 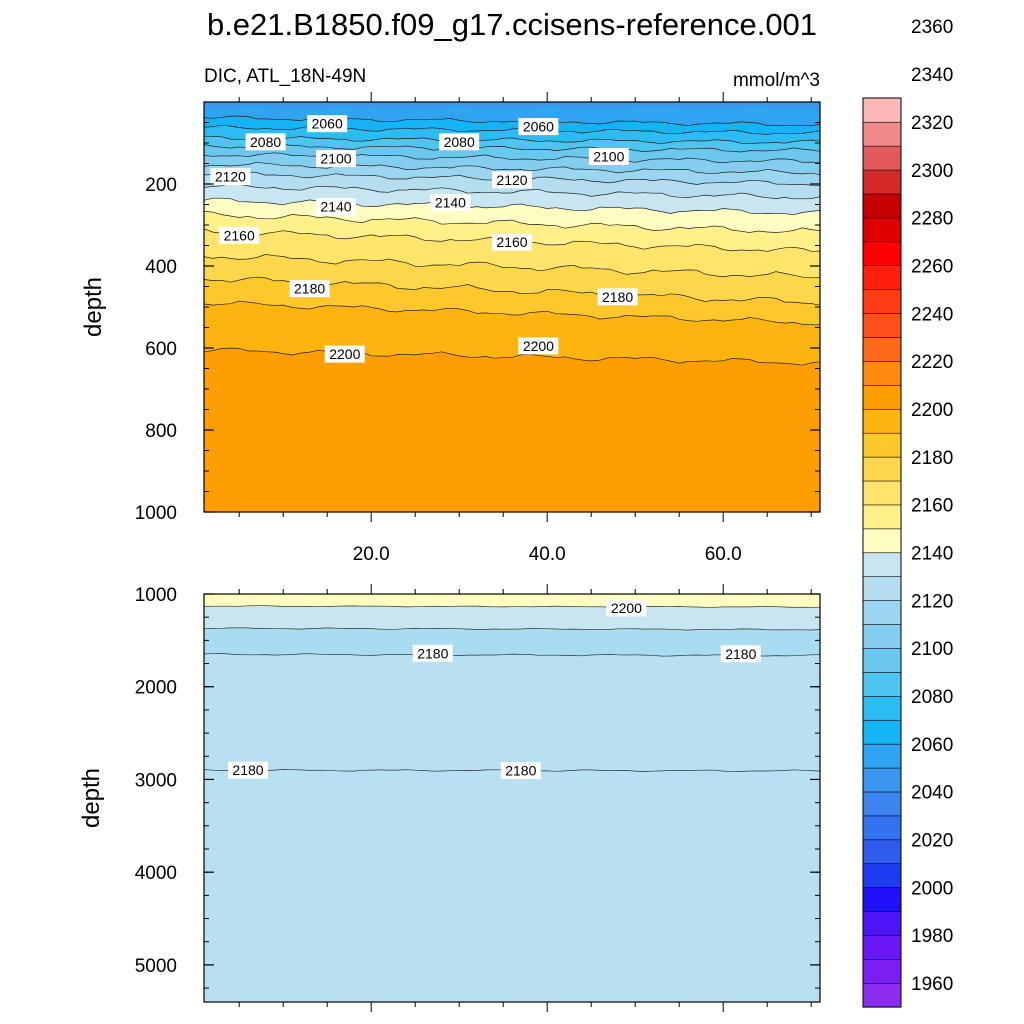 I want to click on bottom-contour-label: 2200, so click(x=626, y=608).